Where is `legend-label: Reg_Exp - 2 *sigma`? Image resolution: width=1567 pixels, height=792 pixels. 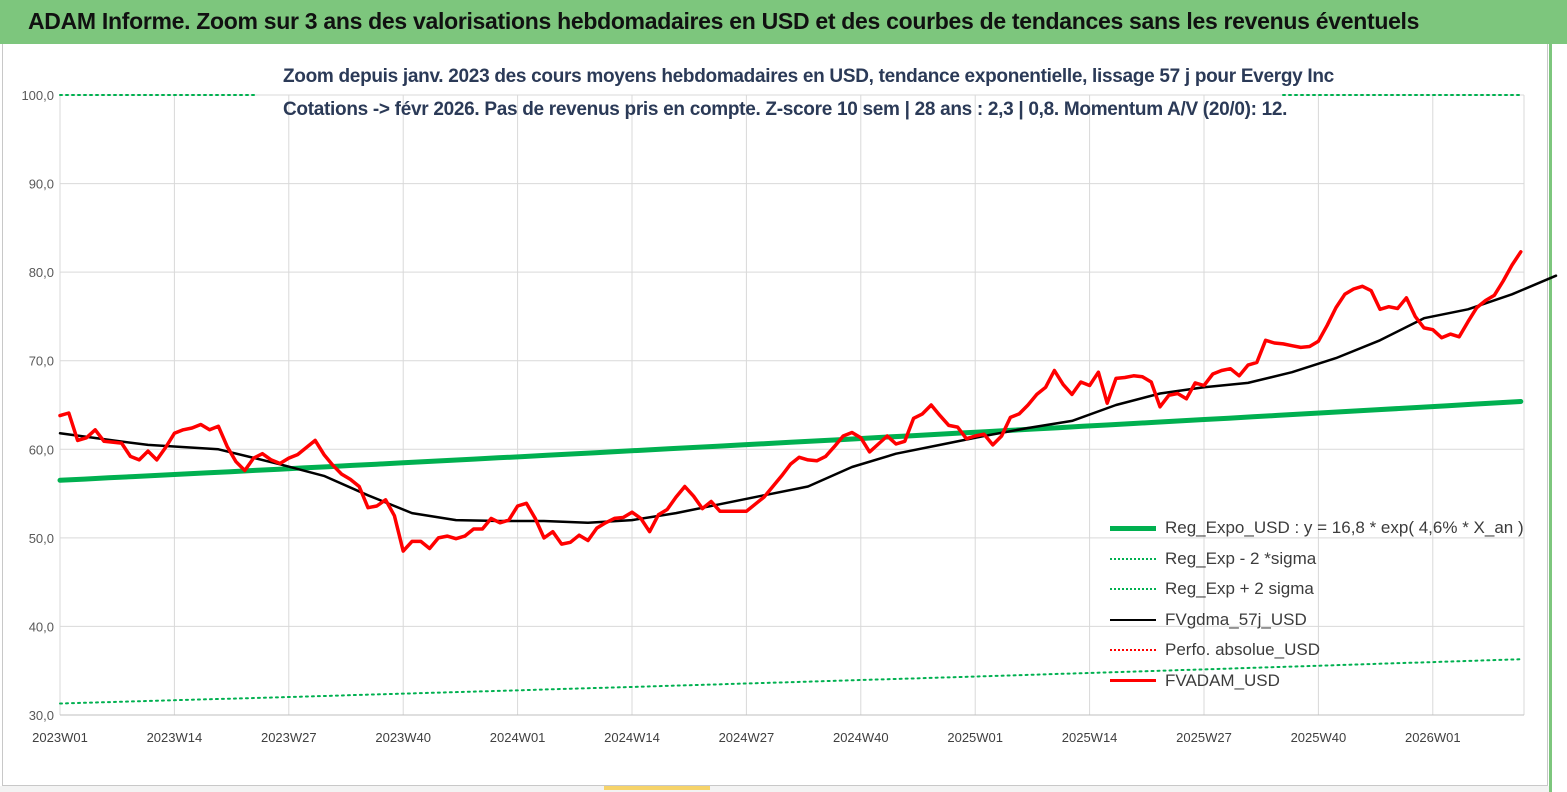
legend-label: Reg_Exp - 2 *sigma is located at coordinates (1241, 558).